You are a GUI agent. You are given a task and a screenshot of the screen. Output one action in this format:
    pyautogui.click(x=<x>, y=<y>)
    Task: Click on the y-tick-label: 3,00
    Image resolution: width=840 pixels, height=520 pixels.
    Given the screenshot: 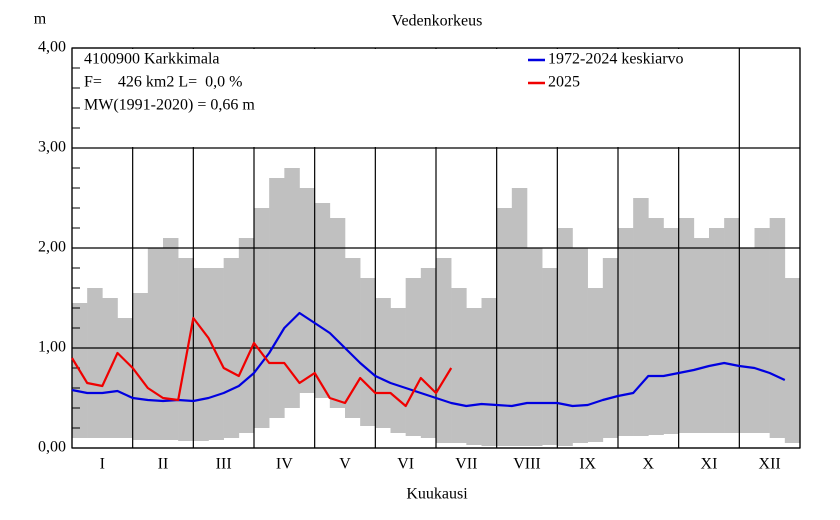 What is the action you would take?
    pyautogui.click(x=52, y=147)
    